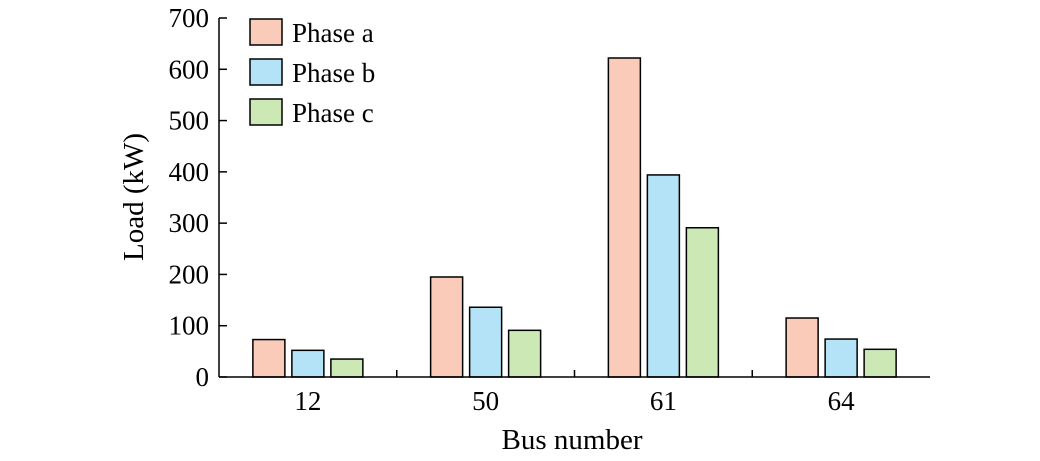  Describe the element at coordinates (189, 223) in the screenshot. I see `y-tick-label: 300` at that location.